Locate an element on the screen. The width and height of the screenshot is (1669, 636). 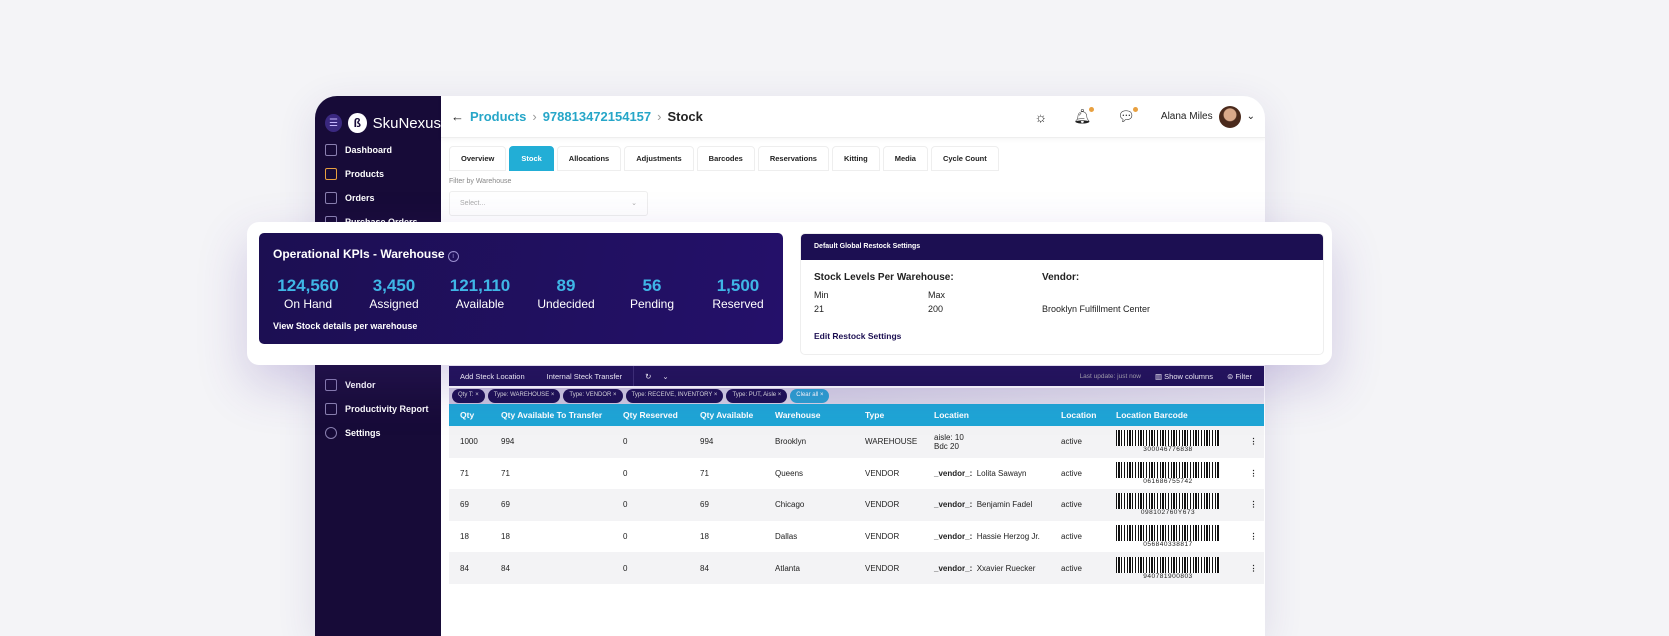
filter-button: ⊜ Filter is located at coordinates (1239, 376).